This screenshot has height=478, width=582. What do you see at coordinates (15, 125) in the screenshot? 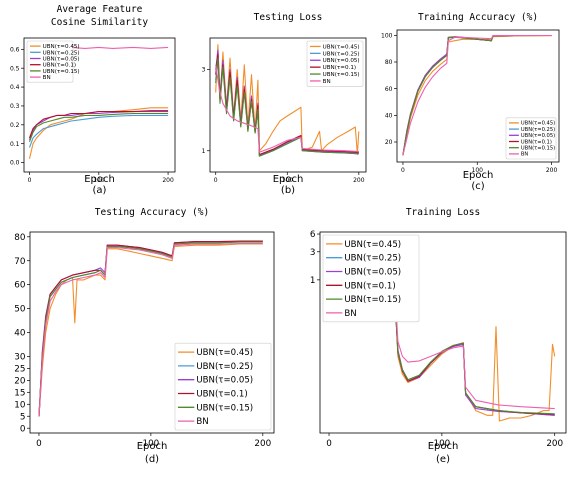
I see `y-tick-label: 0.2` at bounding box center [15, 125].